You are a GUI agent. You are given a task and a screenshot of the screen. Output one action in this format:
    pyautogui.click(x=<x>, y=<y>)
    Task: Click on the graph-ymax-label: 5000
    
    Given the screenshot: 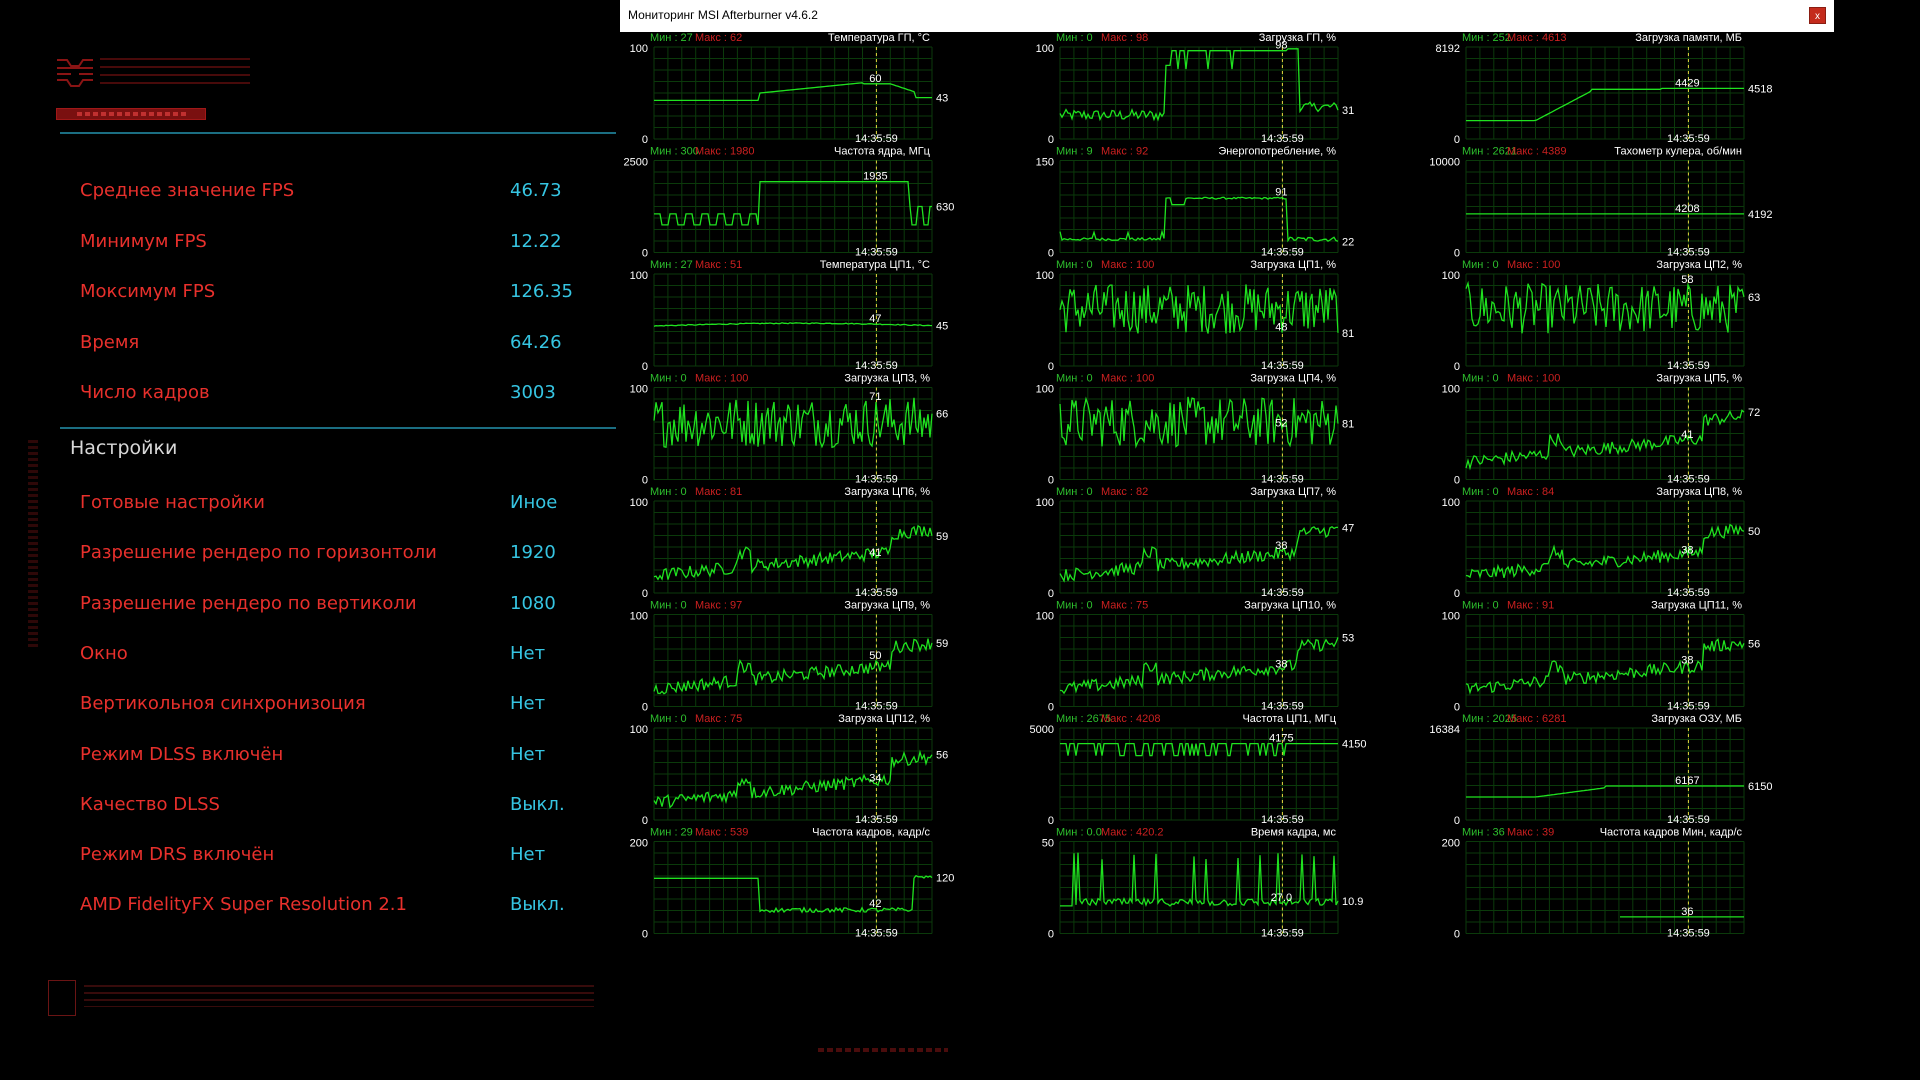 What is the action you would take?
    pyautogui.click(x=1042, y=730)
    